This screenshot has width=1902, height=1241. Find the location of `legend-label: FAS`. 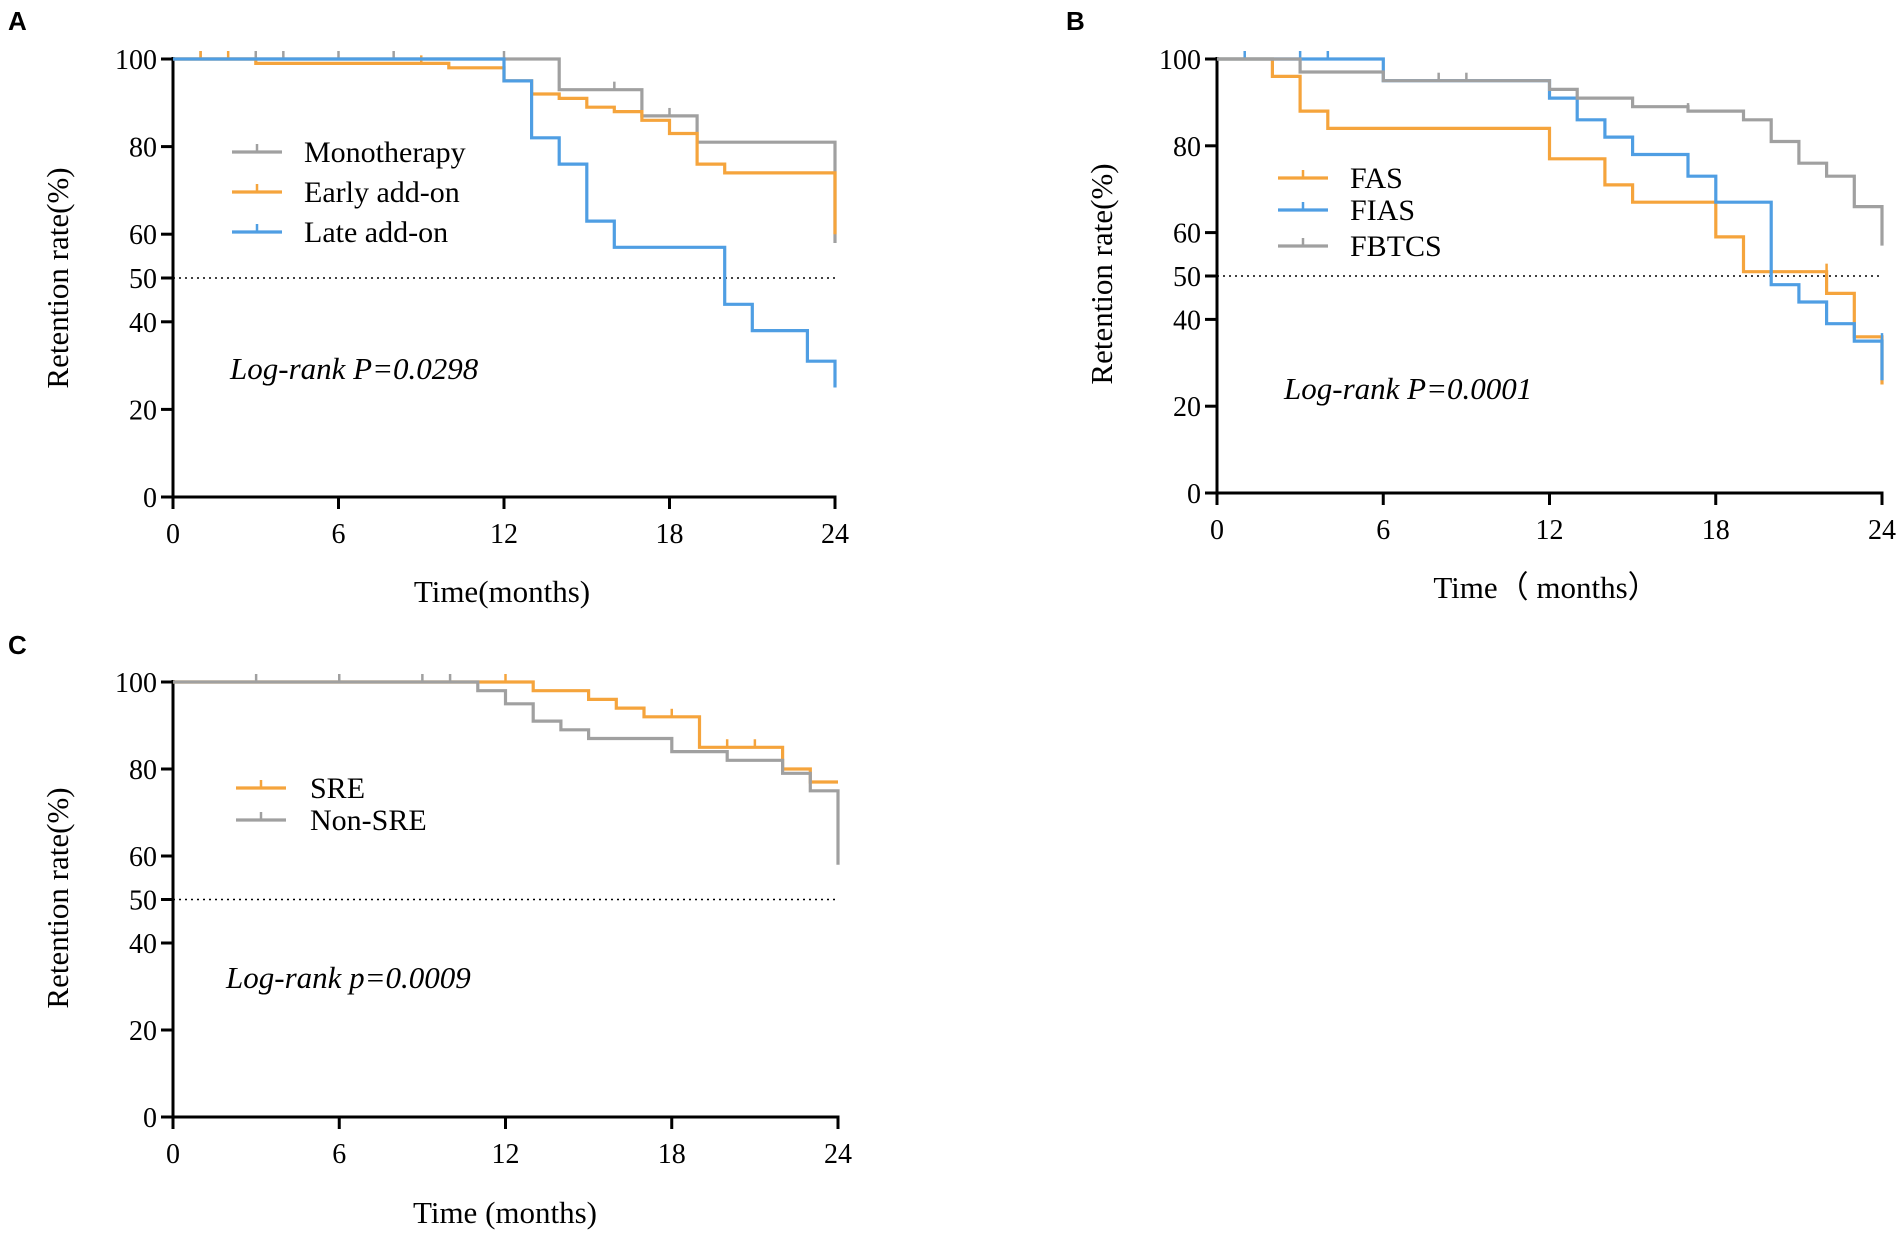

legend-label: FAS is located at coordinates (1376, 178).